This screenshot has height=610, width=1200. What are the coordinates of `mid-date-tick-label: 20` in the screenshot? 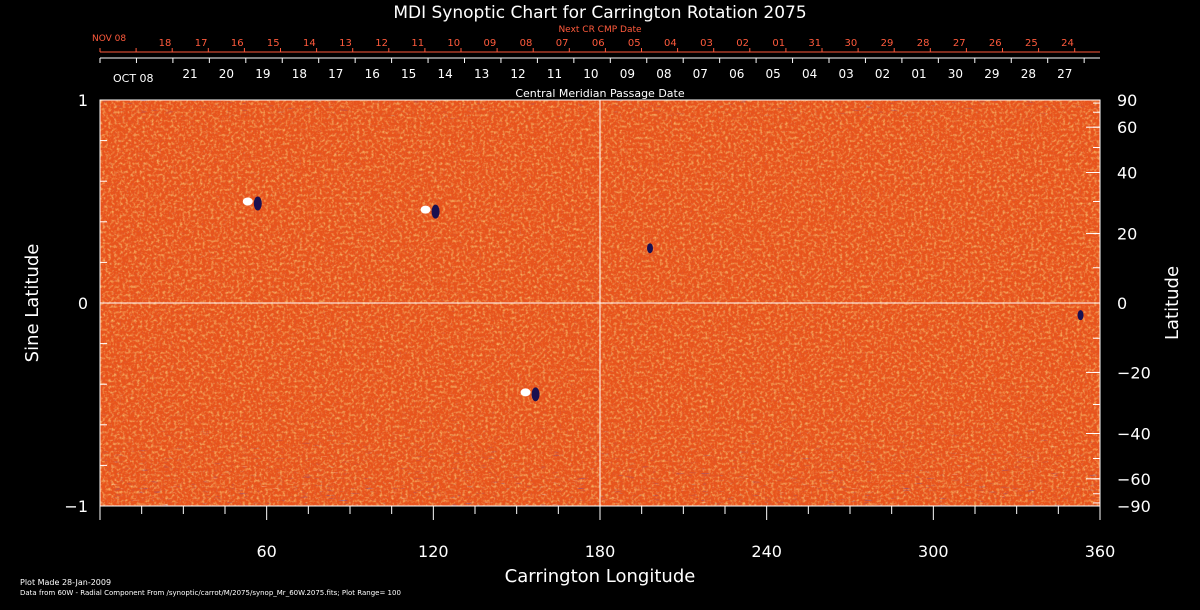 It's located at (226, 74).